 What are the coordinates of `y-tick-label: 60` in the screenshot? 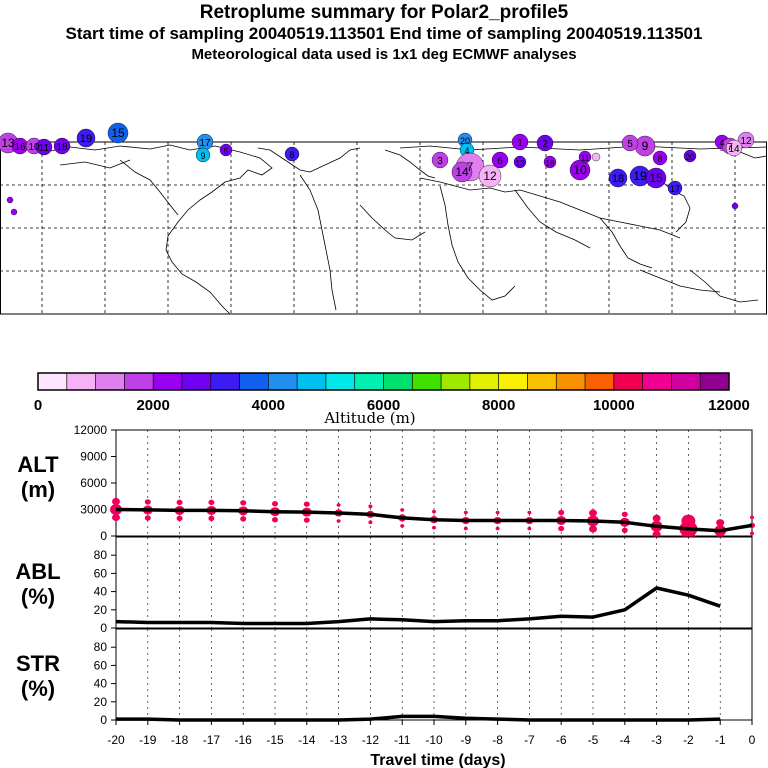 It's located at (101, 573).